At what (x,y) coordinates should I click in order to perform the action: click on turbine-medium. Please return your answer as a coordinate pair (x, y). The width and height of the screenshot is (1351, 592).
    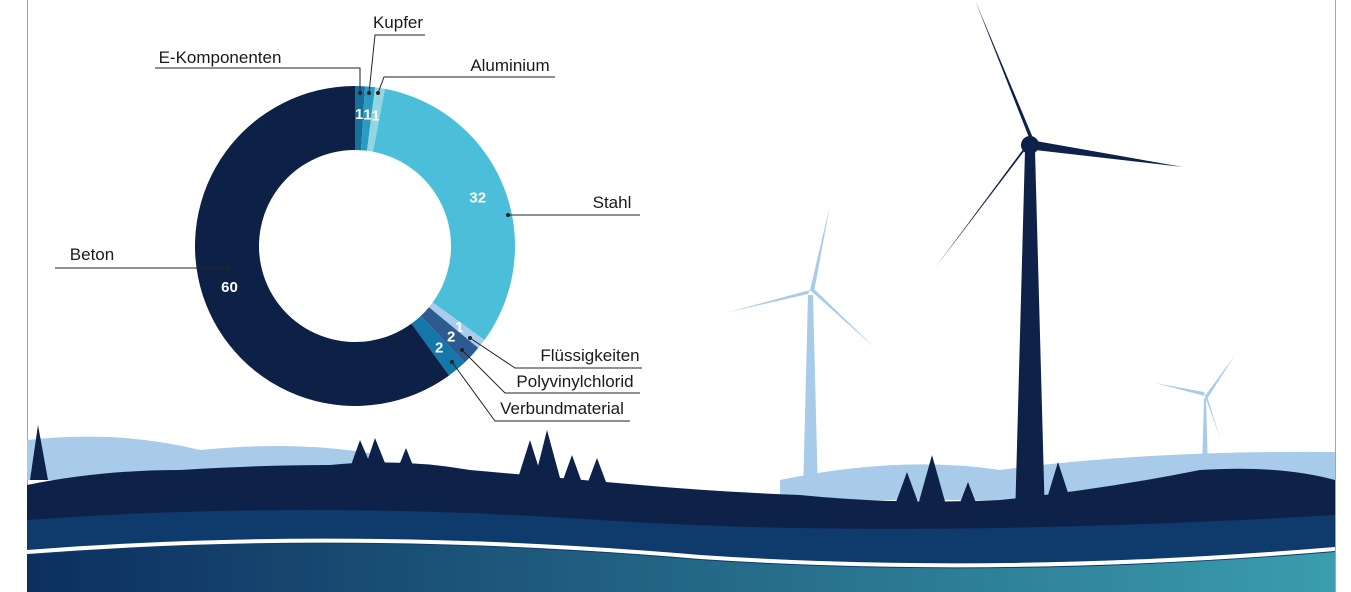
    Looking at the image, I should click on (800, 350).